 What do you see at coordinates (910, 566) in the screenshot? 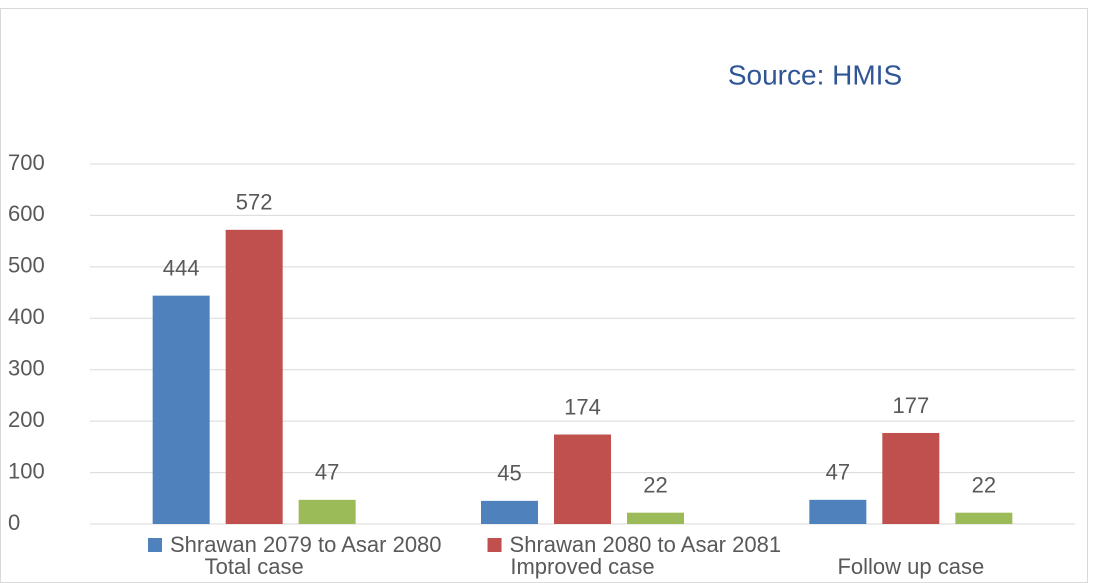
I see `x-tick-label: Follow up case` at bounding box center [910, 566].